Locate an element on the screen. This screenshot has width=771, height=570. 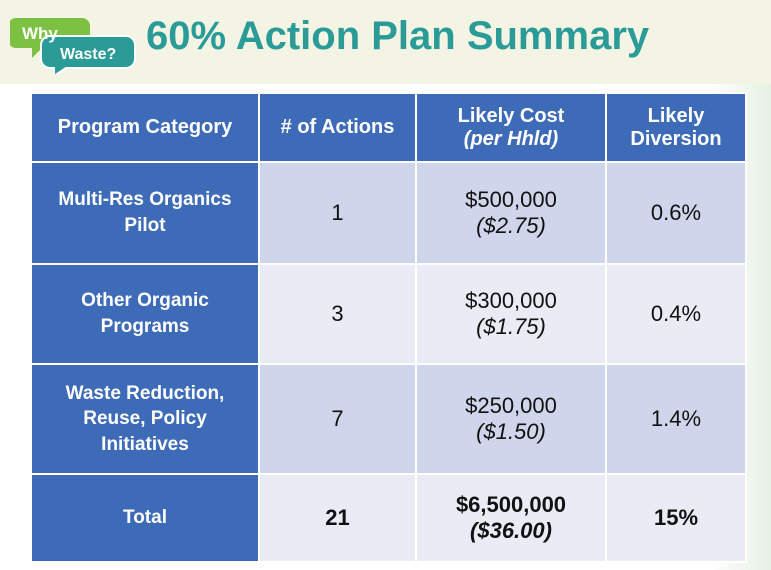
logo-bubble is located at coordinates (88, 54).